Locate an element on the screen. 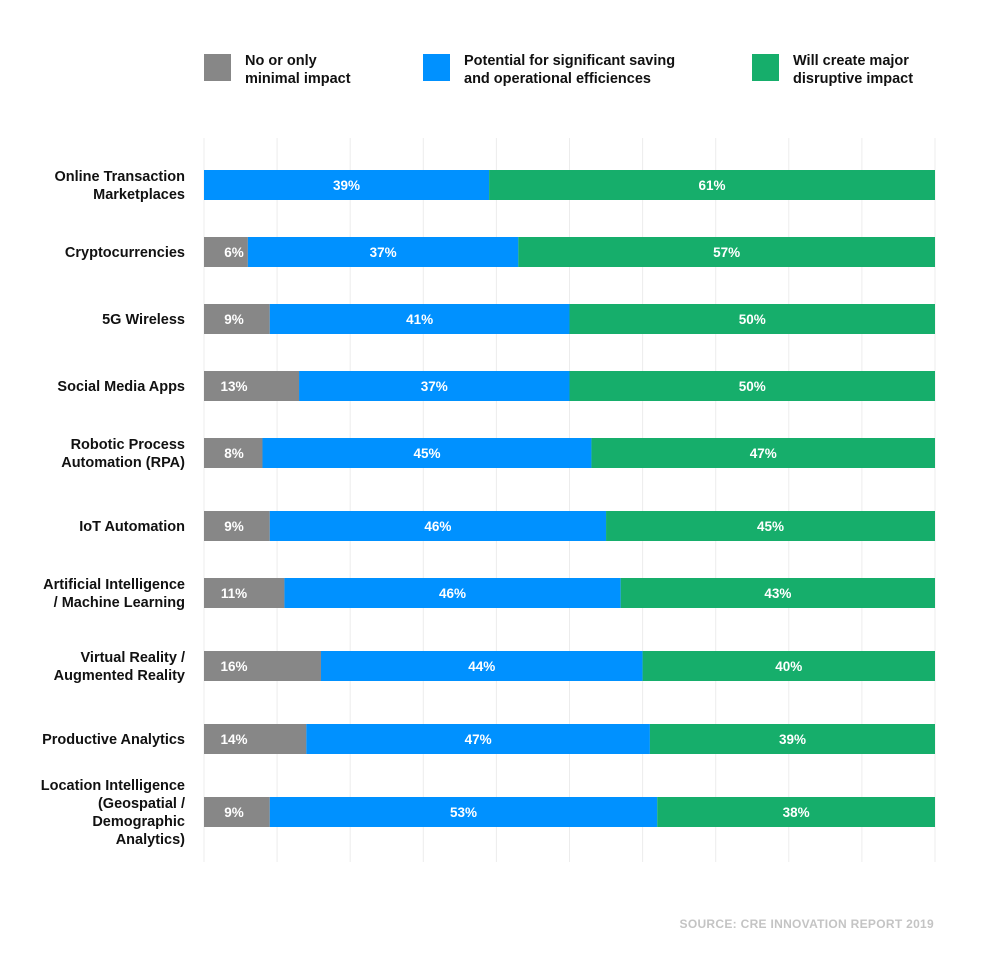 This screenshot has width=1000, height=975. legend-swatch-gray is located at coordinates (217, 67).